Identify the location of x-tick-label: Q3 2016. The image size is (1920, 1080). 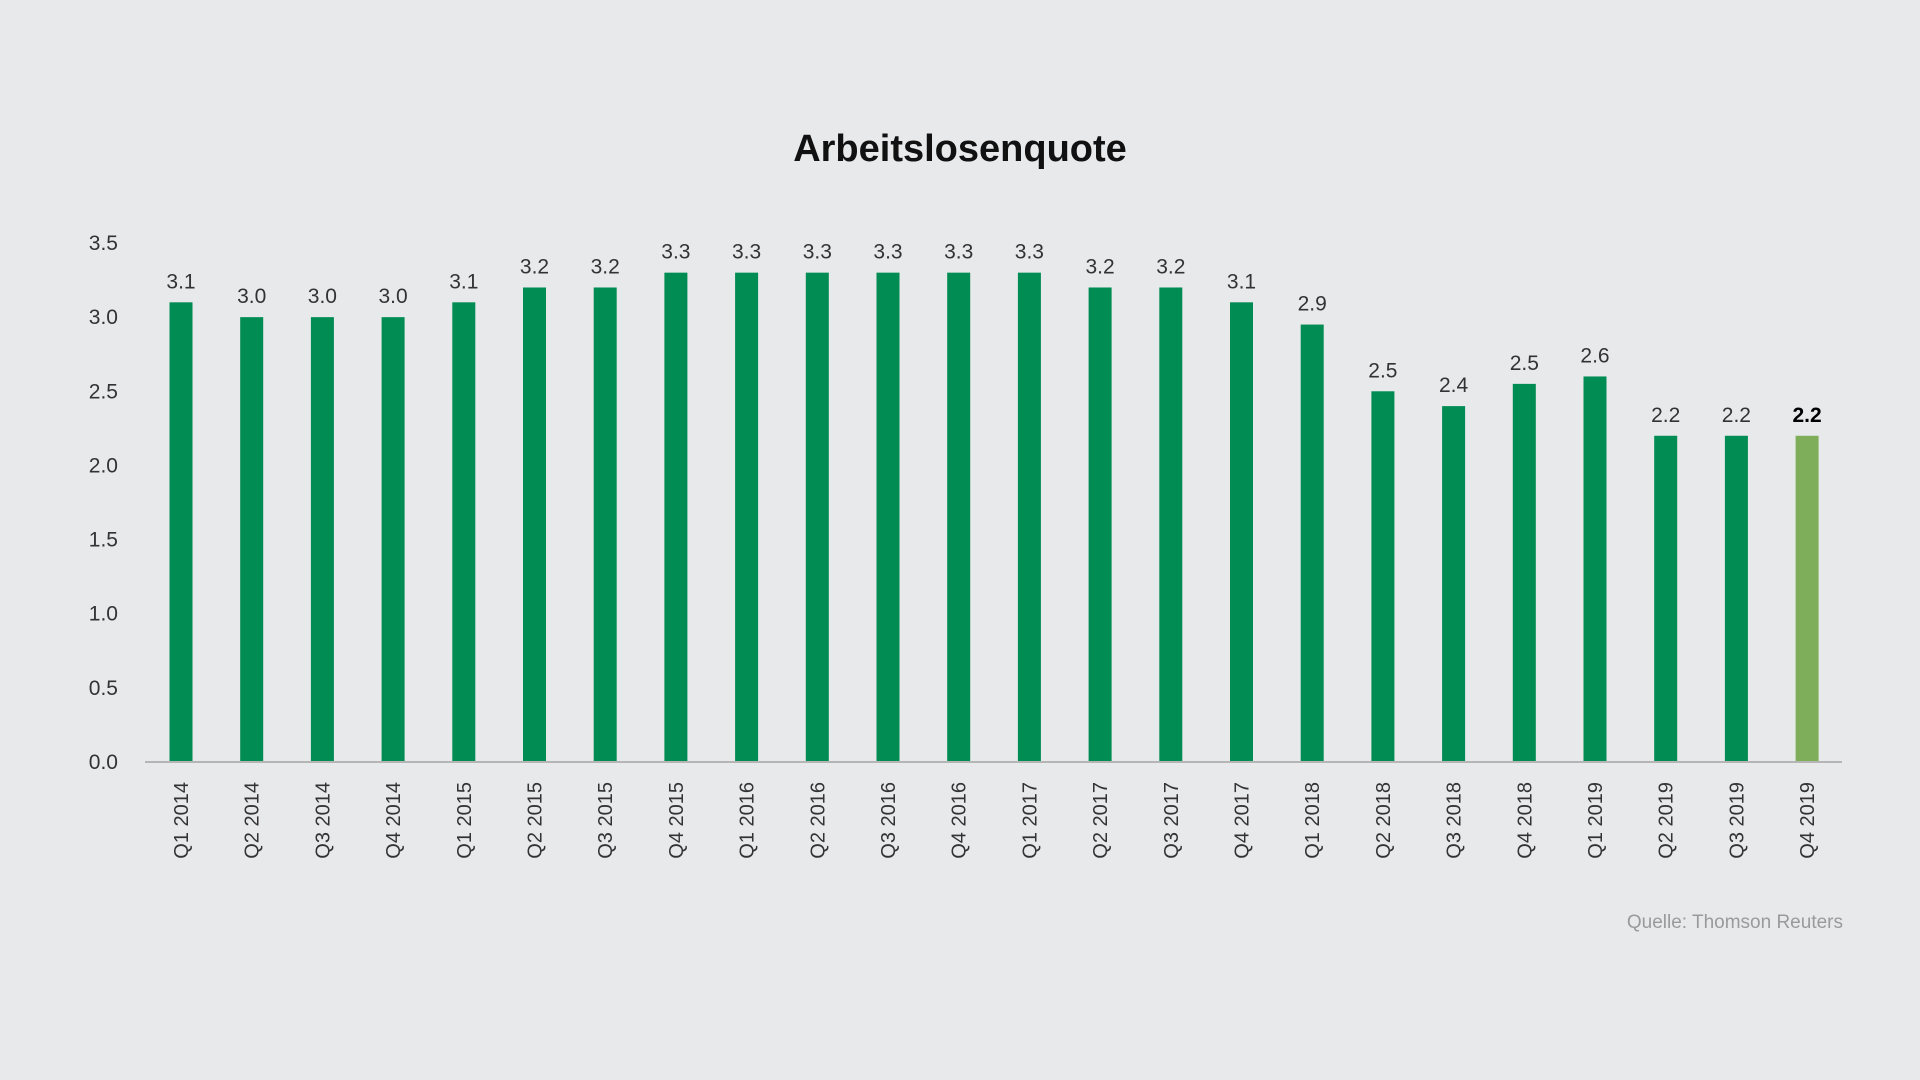
(889, 820).